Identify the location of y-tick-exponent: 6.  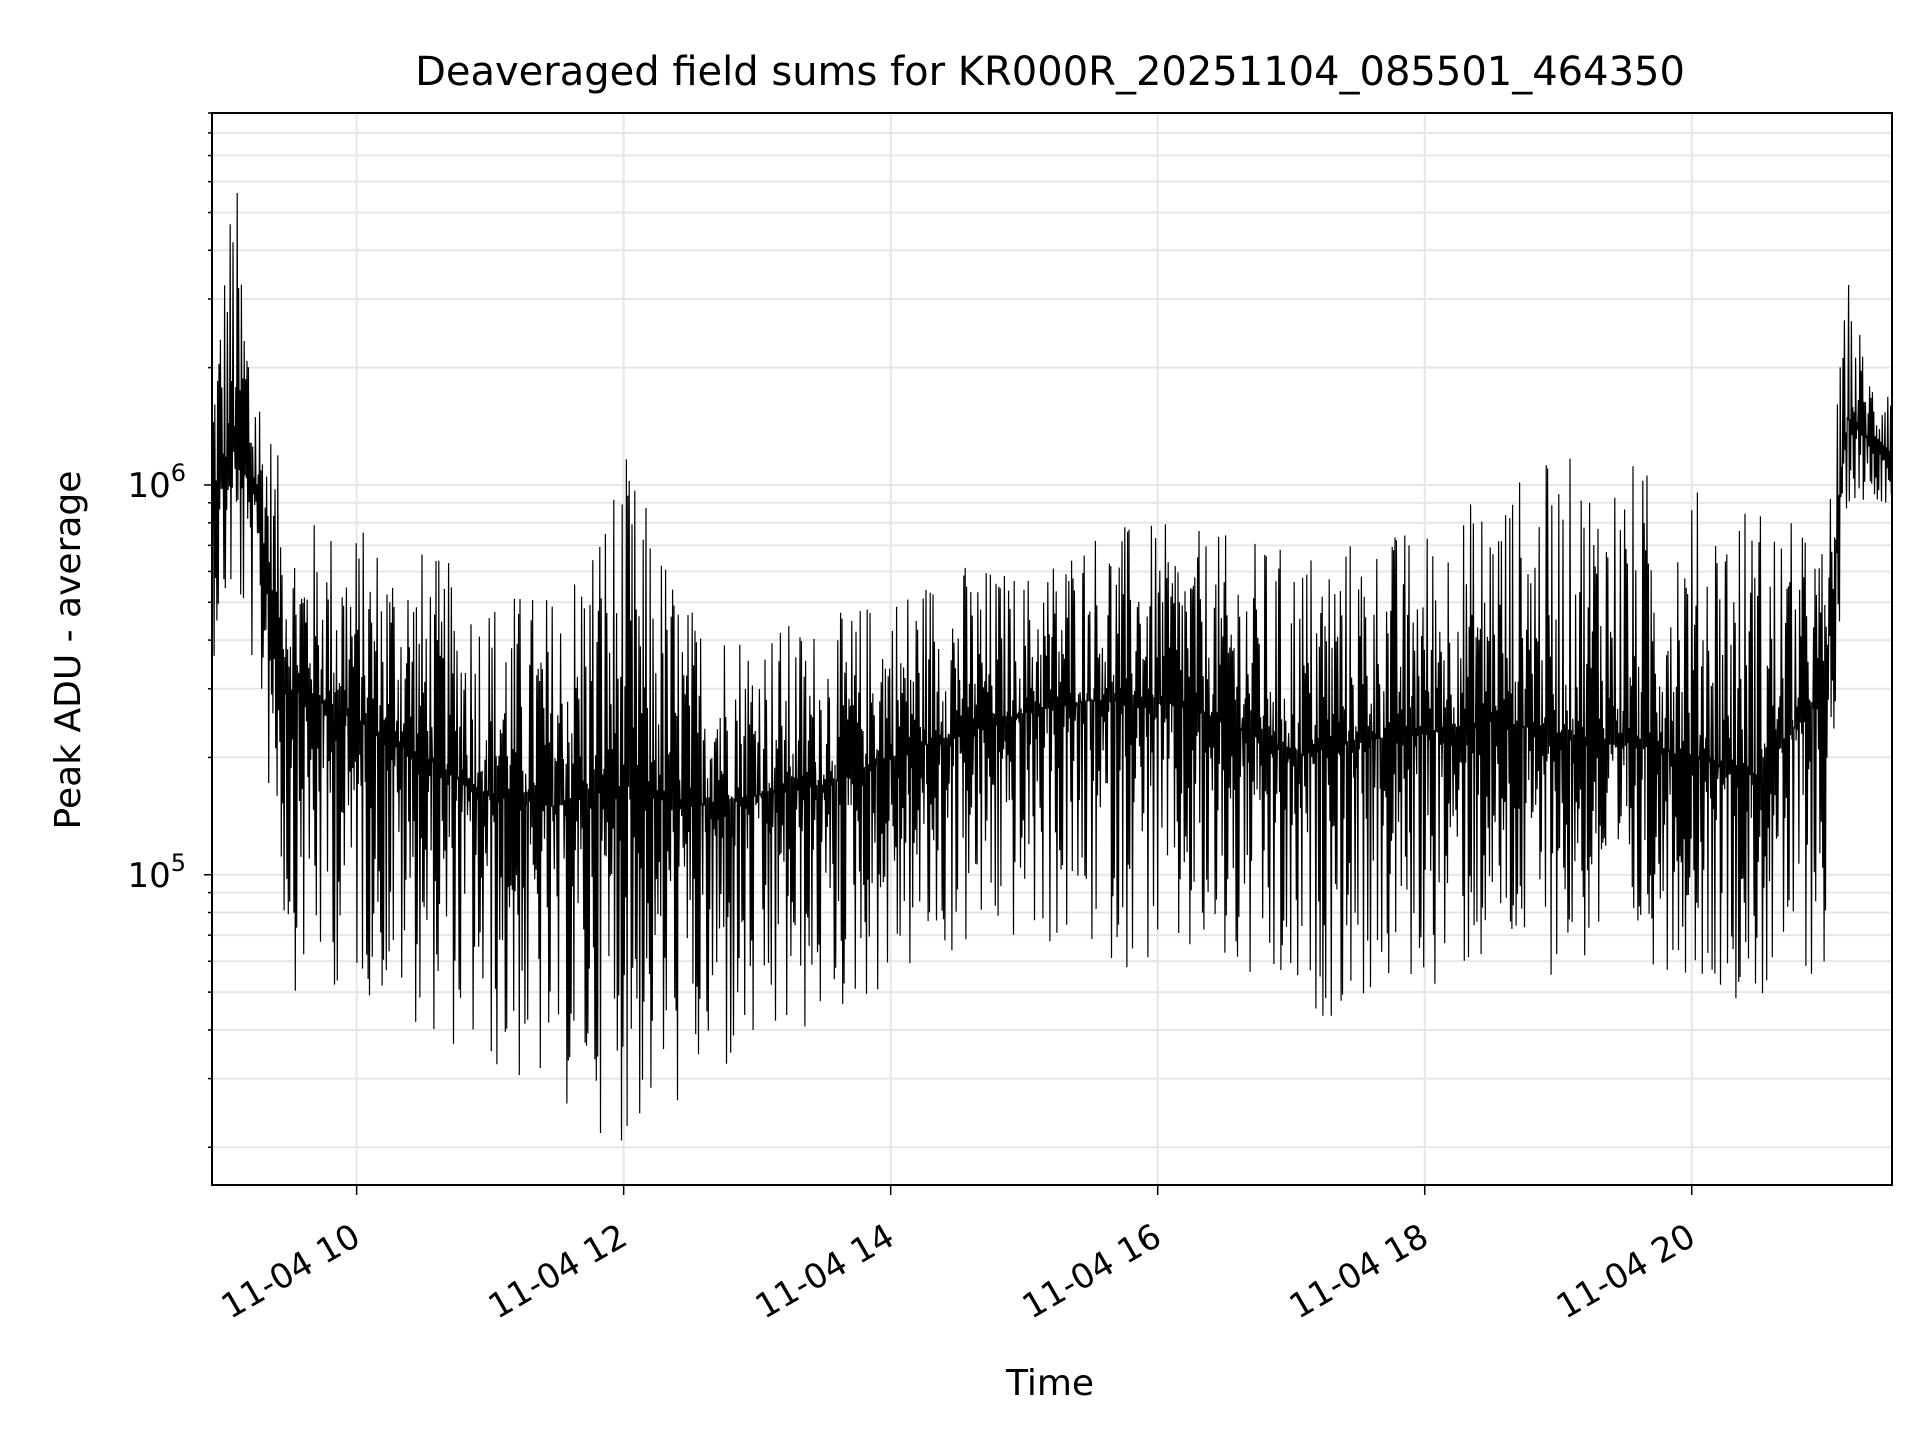
(178, 473).